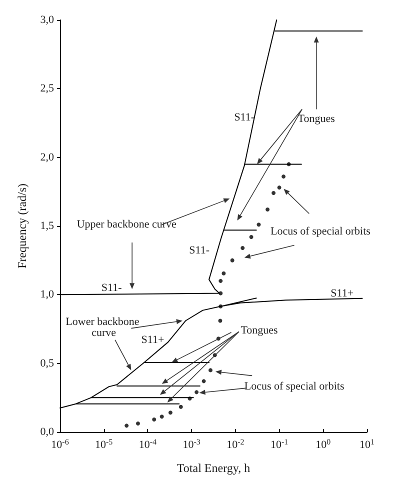 This screenshot has width=397, height=488. What do you see at coordinates (47, 294) in the screenshot?
I see `y-tick-label: 1,0` at bounding box center [47, 294].